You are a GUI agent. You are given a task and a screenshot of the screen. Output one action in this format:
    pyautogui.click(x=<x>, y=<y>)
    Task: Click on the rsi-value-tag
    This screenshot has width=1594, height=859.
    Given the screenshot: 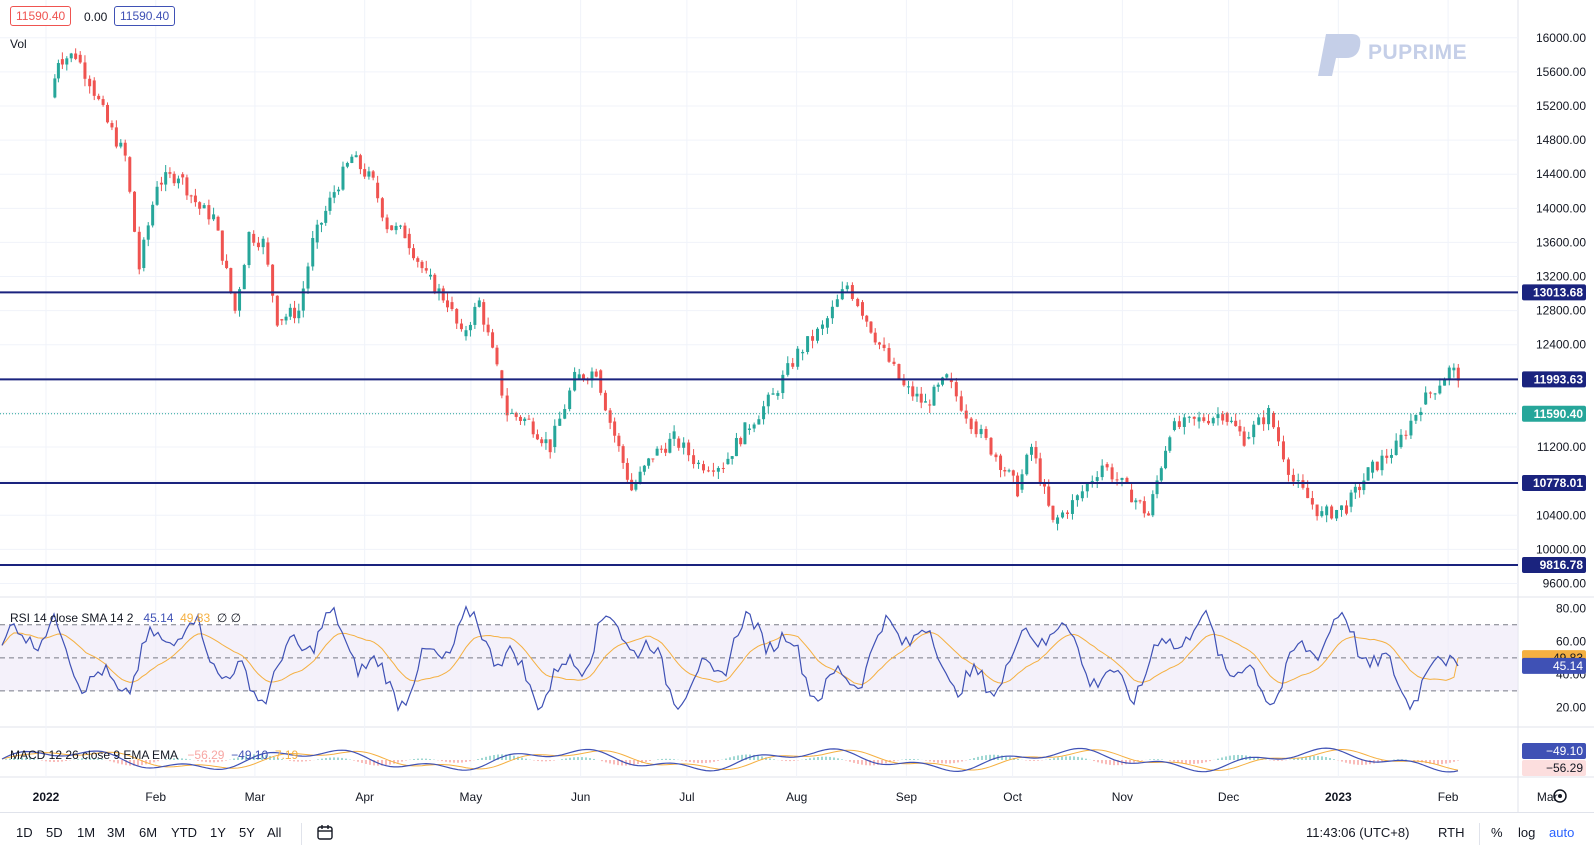 What is the action you would take?
    pyautogui.click(x=1554, y=665)
    